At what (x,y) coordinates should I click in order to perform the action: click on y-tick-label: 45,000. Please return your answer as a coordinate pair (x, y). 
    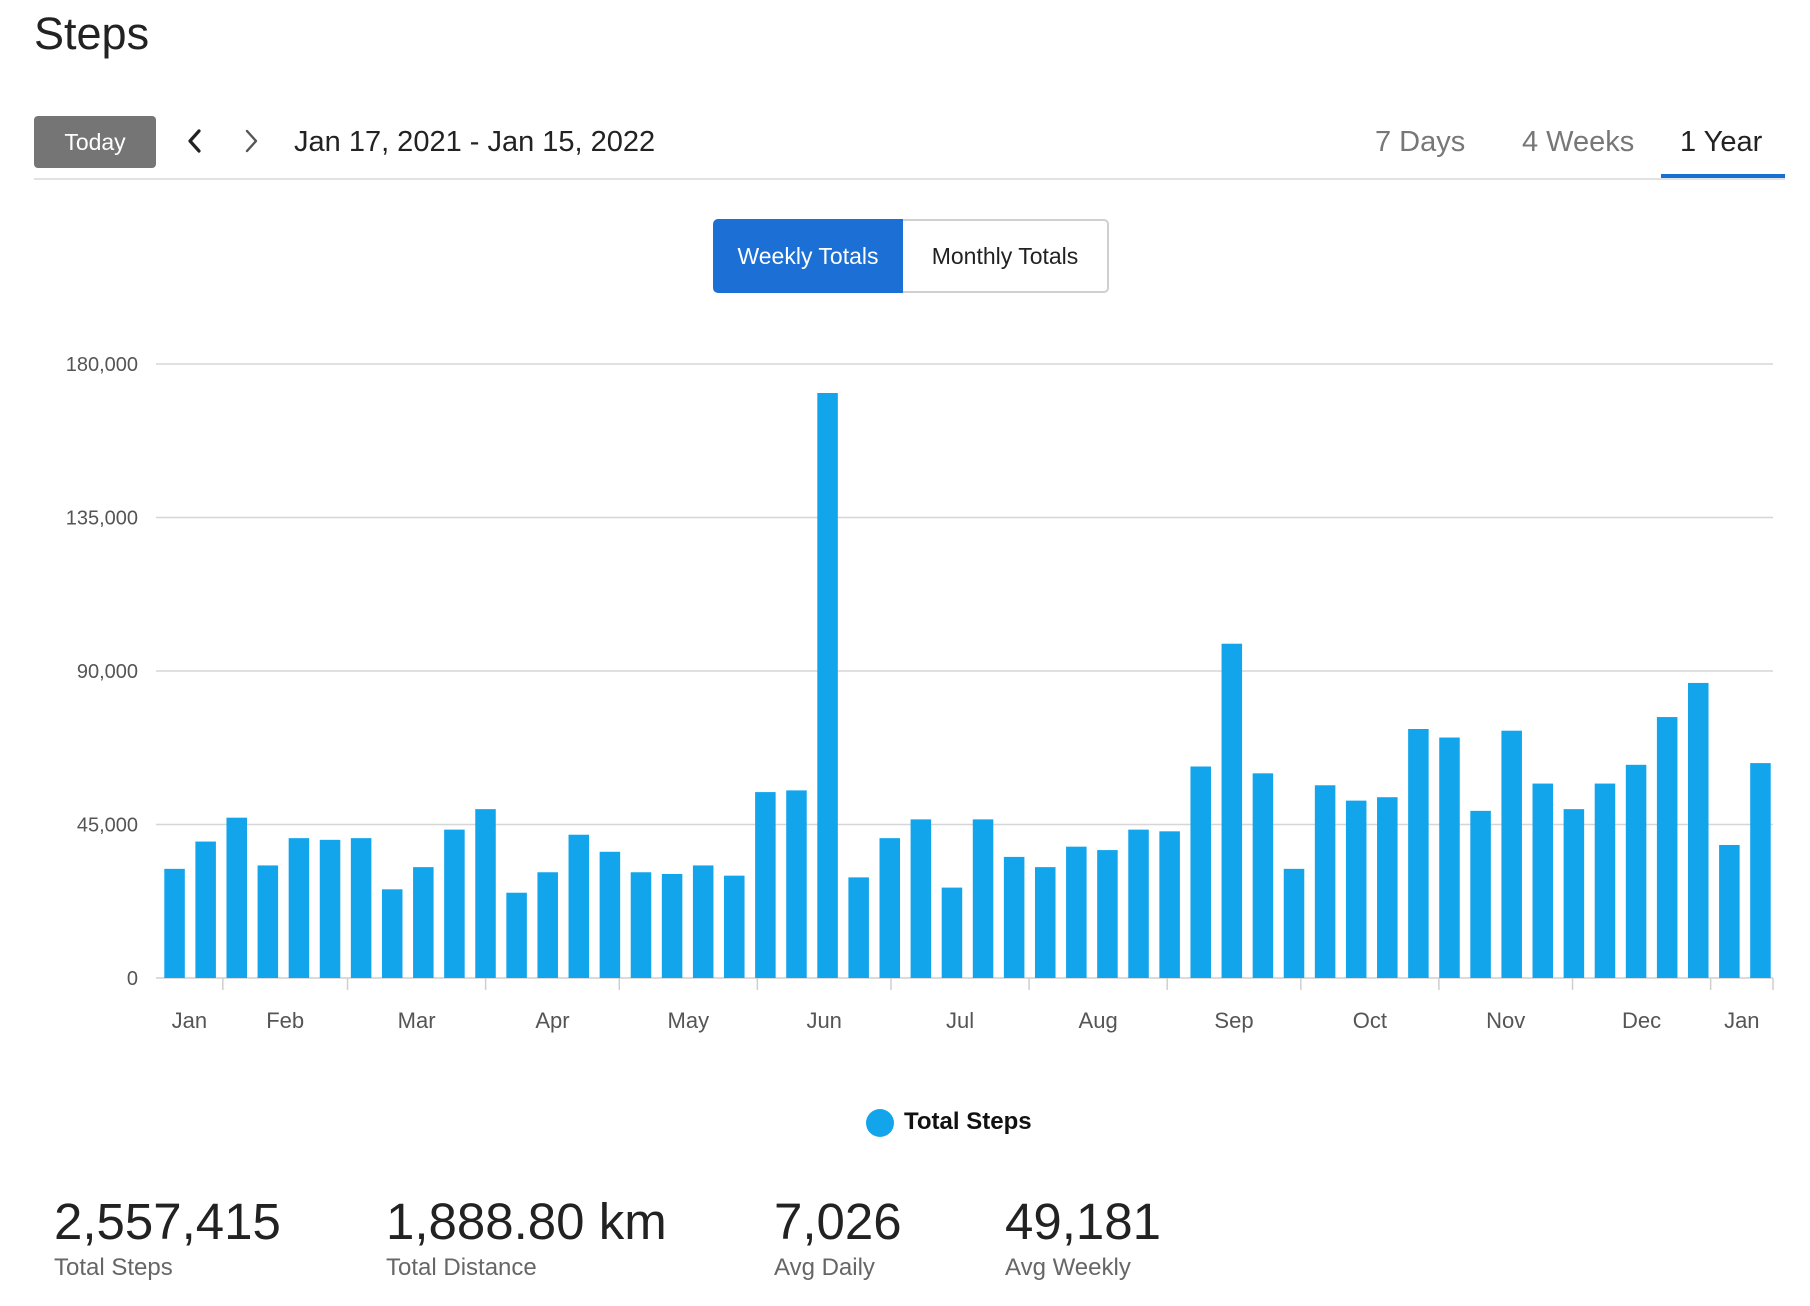
    Looking at the image, I should click on (107, 826).